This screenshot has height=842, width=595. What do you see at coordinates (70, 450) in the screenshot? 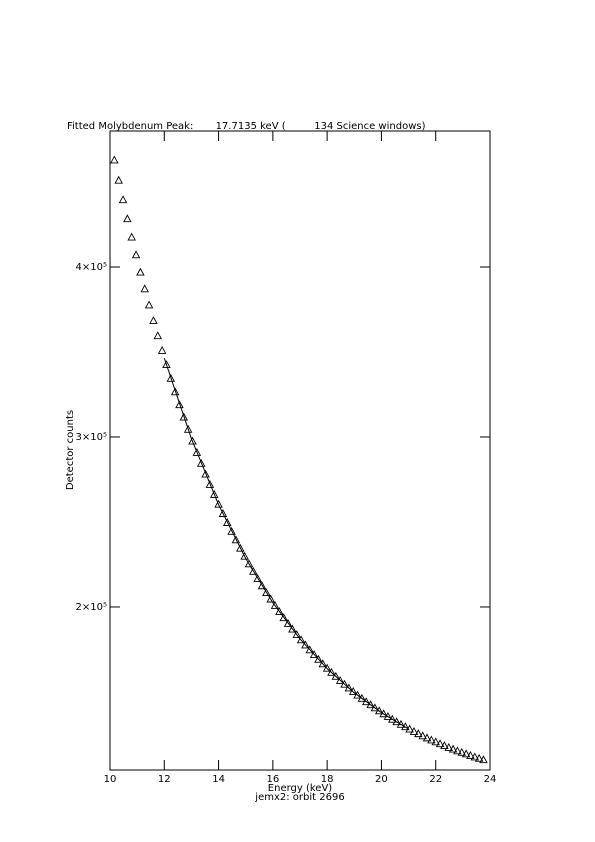
I see `y-axis-label: Detector counts` at bounding box center [70, 450].